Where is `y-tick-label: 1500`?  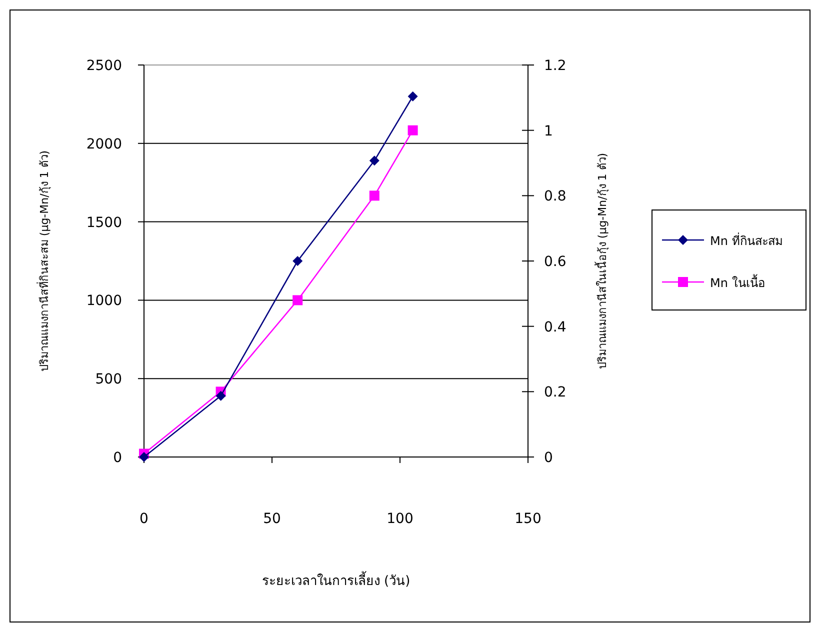 y-tick-label: 1500 is located at coordinates (104, 222).